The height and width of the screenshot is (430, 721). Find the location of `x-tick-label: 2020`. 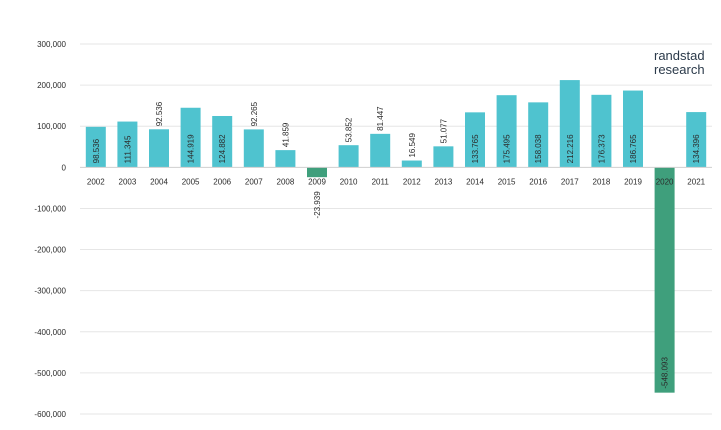

x-tick-label: 2020 is located at coordinates (665, 181).